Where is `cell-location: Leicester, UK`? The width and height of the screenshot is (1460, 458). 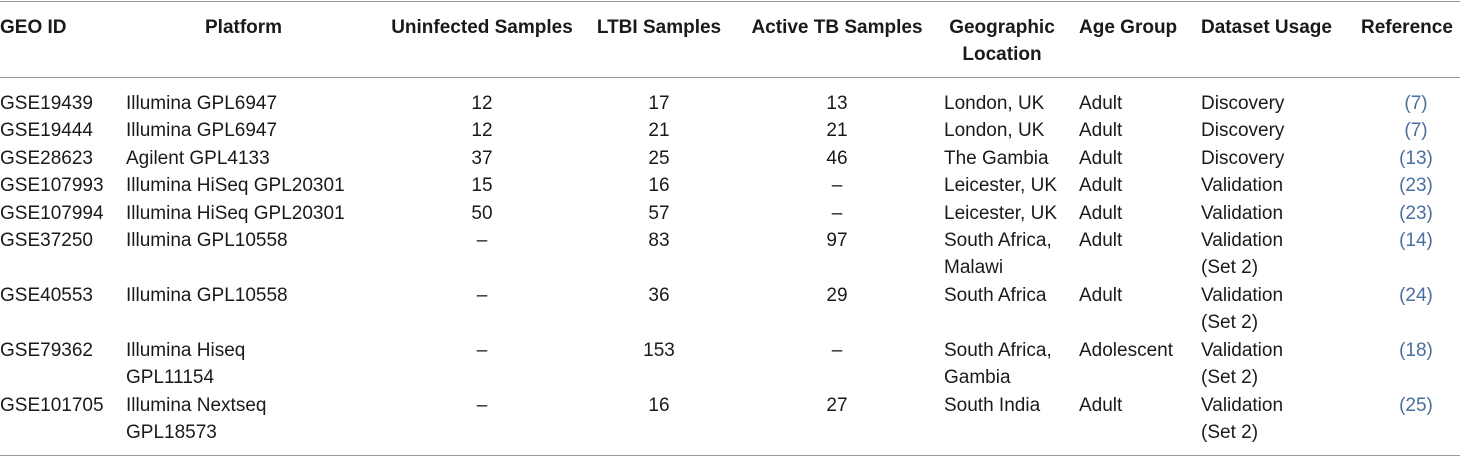
cell-location: Leicester, UK is located at coordinates (1000, 213).